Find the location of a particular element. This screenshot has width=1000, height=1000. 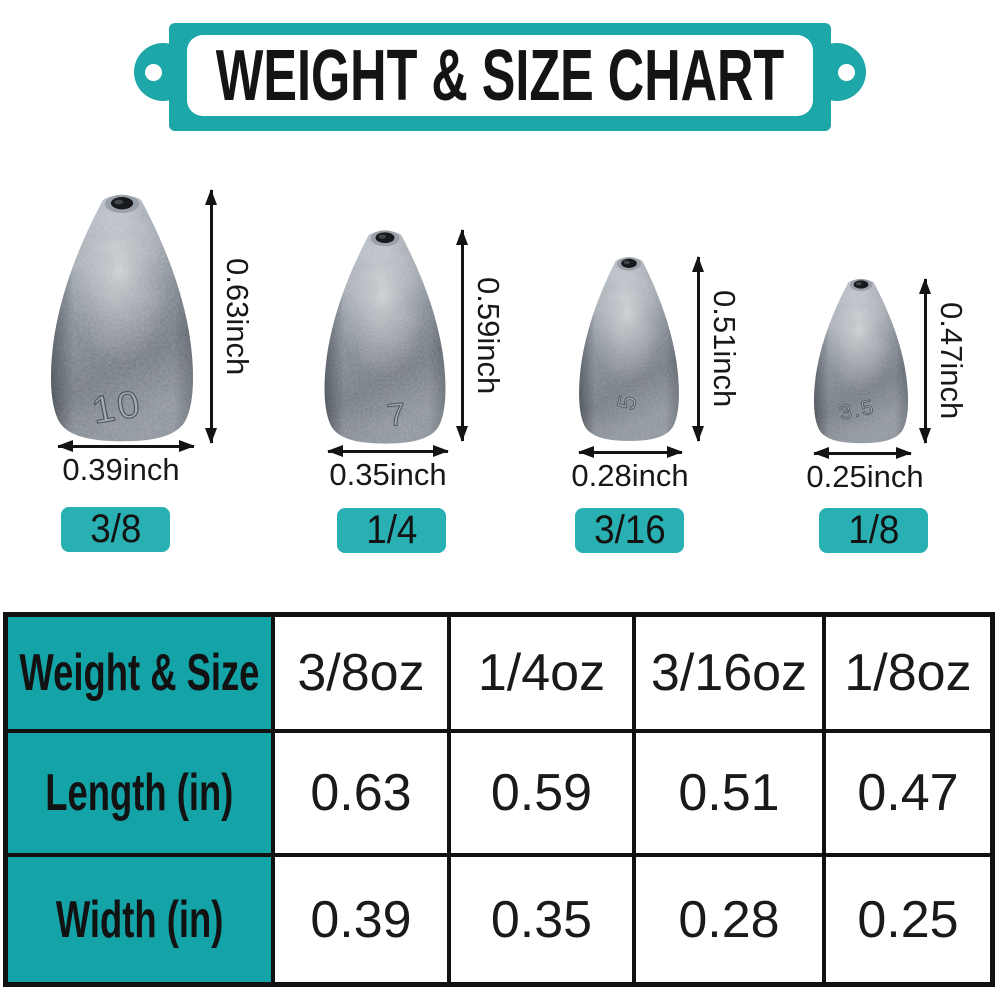

height-dimension-label: 0.63inch is located at coordinates (237, 316).